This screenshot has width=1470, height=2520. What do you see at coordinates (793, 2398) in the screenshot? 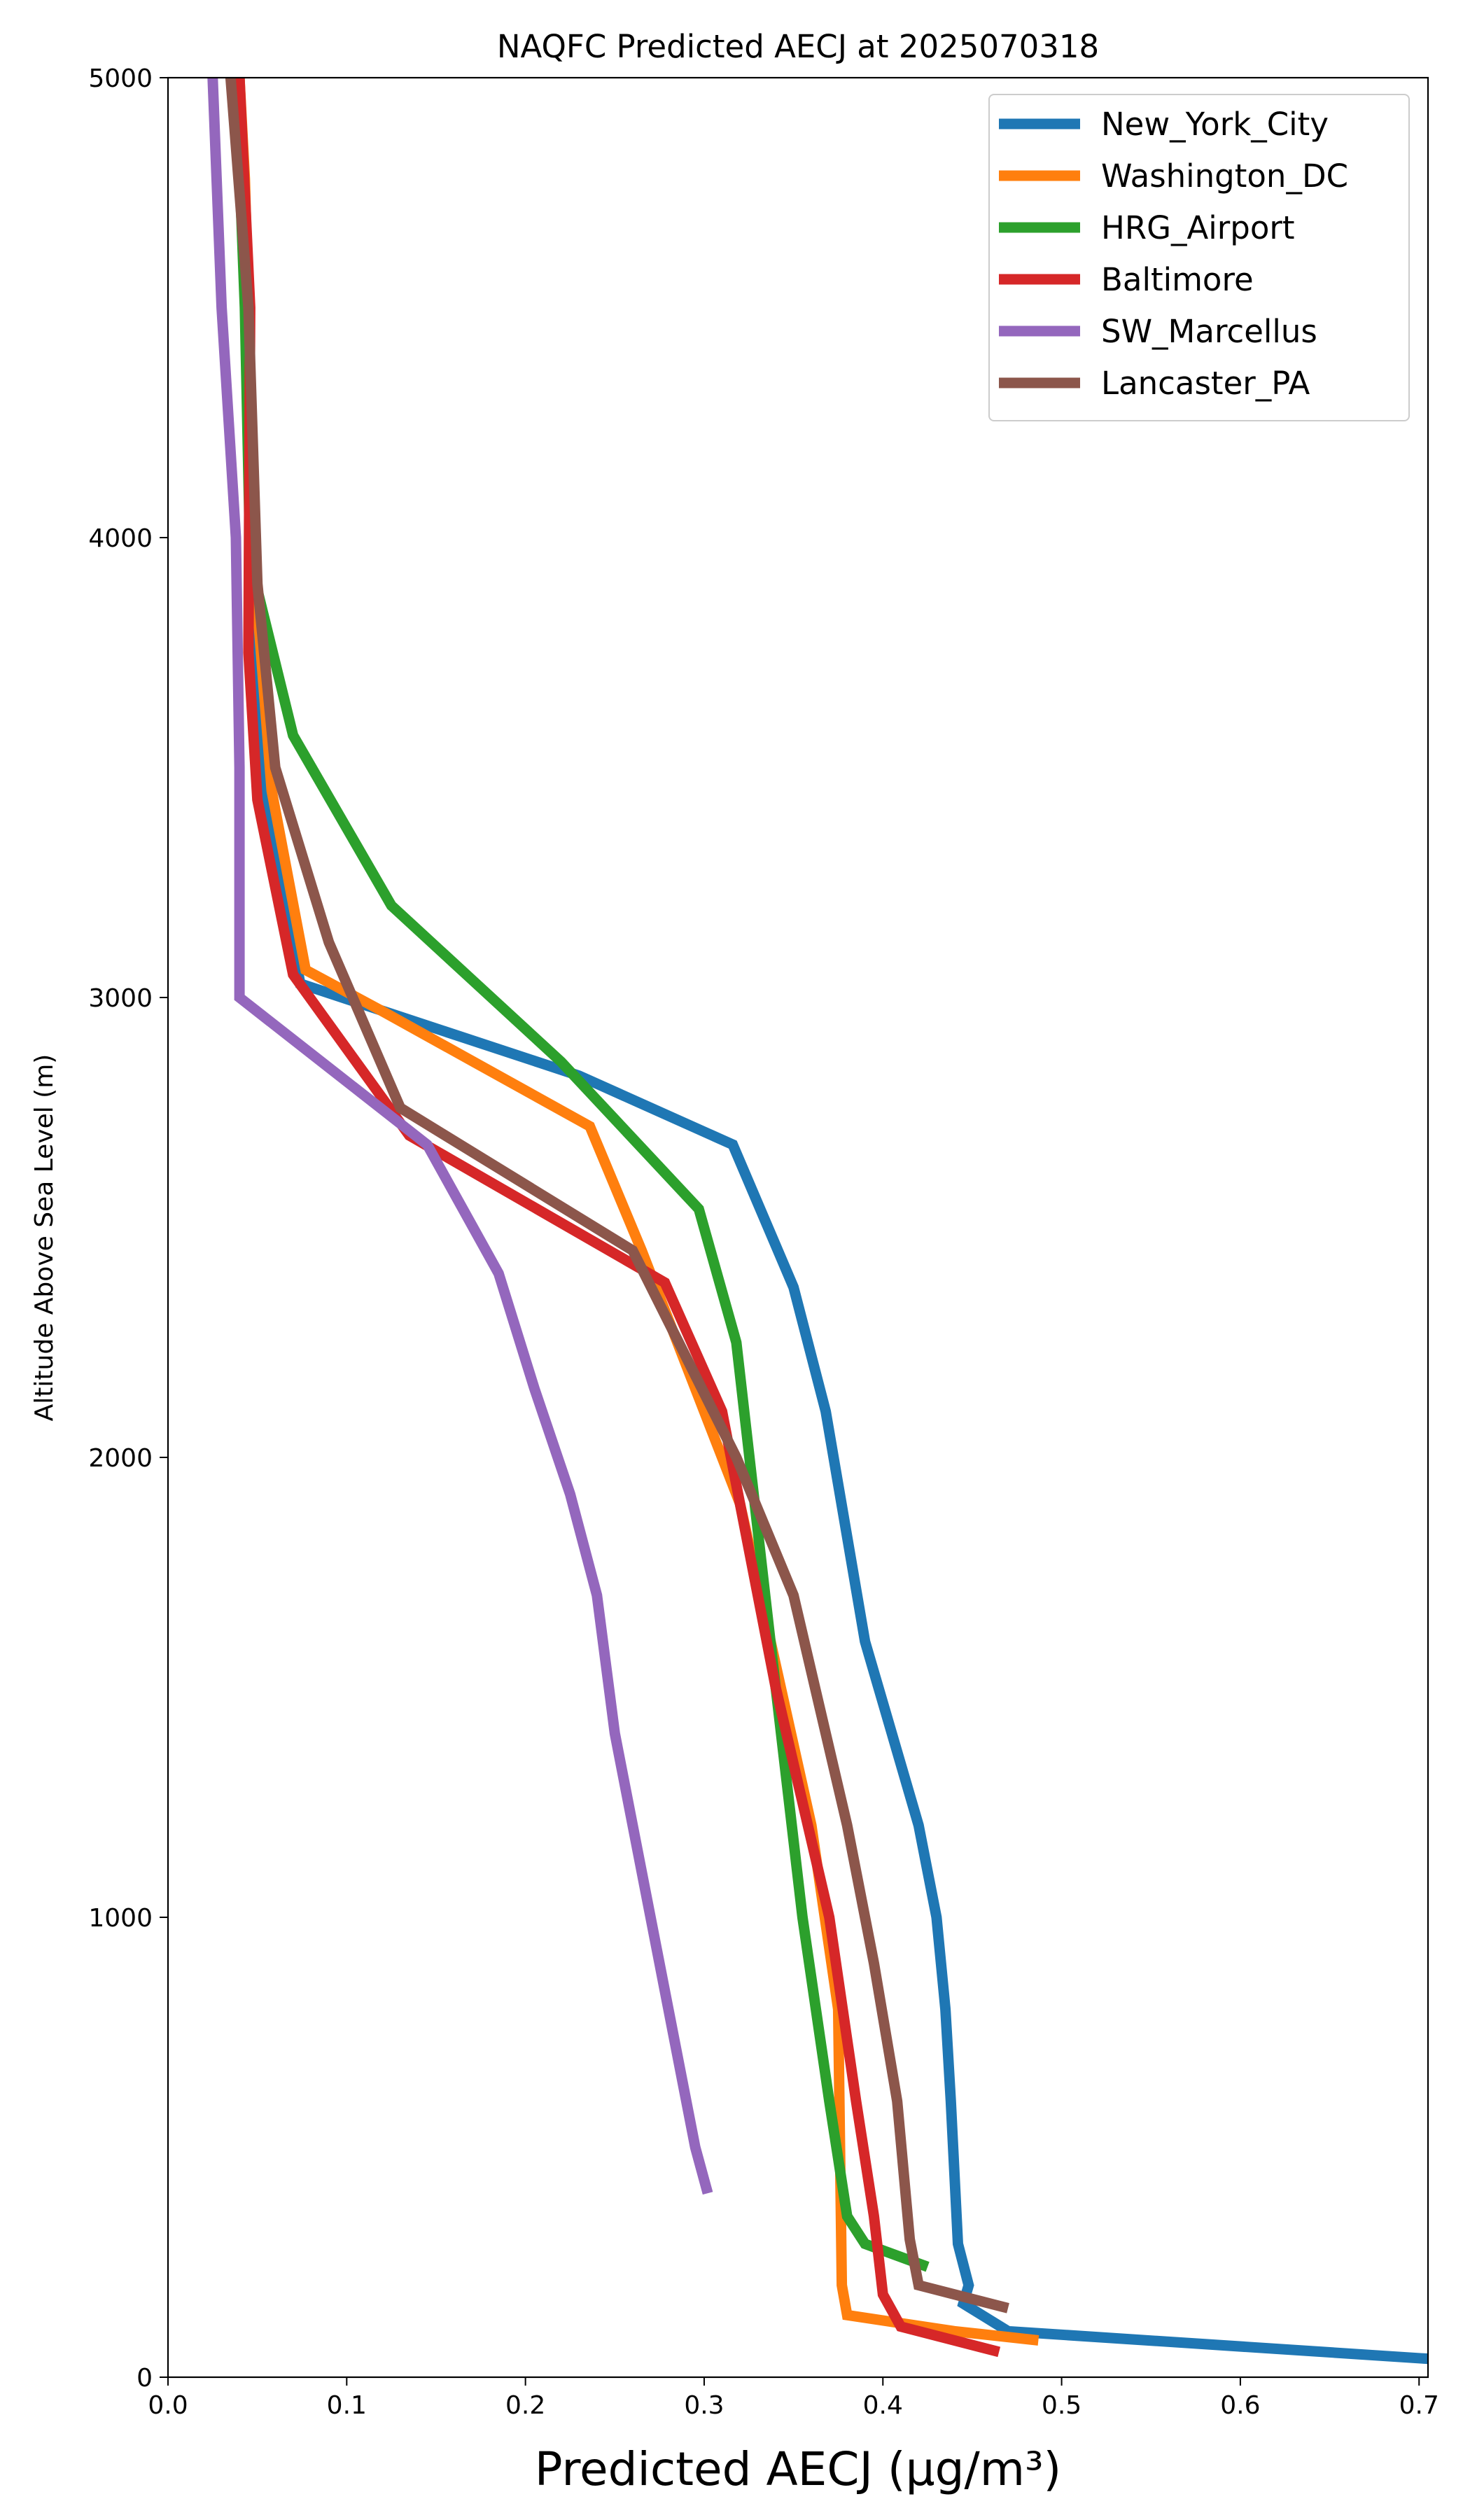
I see `x-axis-ticks: 0.0 0.1 0.2 0.3 0.4 0.5 0.6 0.7` at bounding box center [793, 2398].